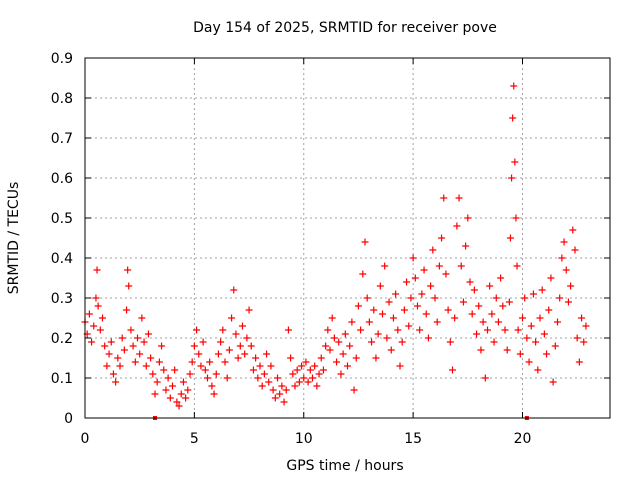 The height and width of the screenshot is (480, 640). Describe the element at coordinates (413, 439) in the screenshot. I see `x-tick-label: 15` at that location.